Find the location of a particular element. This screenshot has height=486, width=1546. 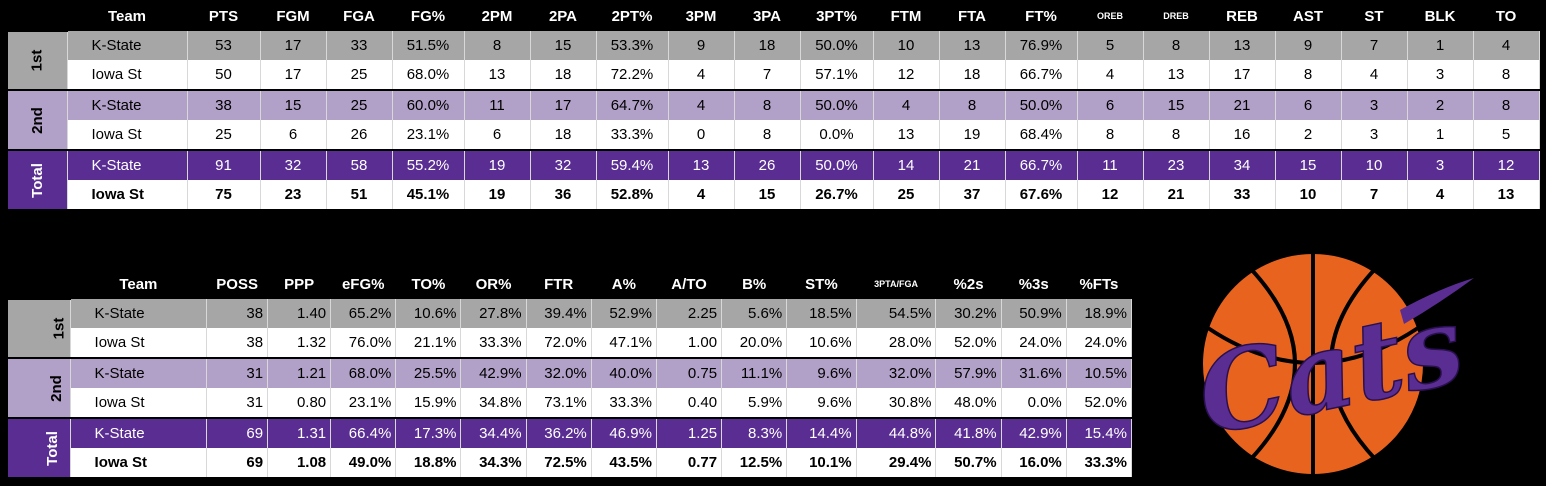

stat-2pm: 19 is located at coordinates (497, 165).